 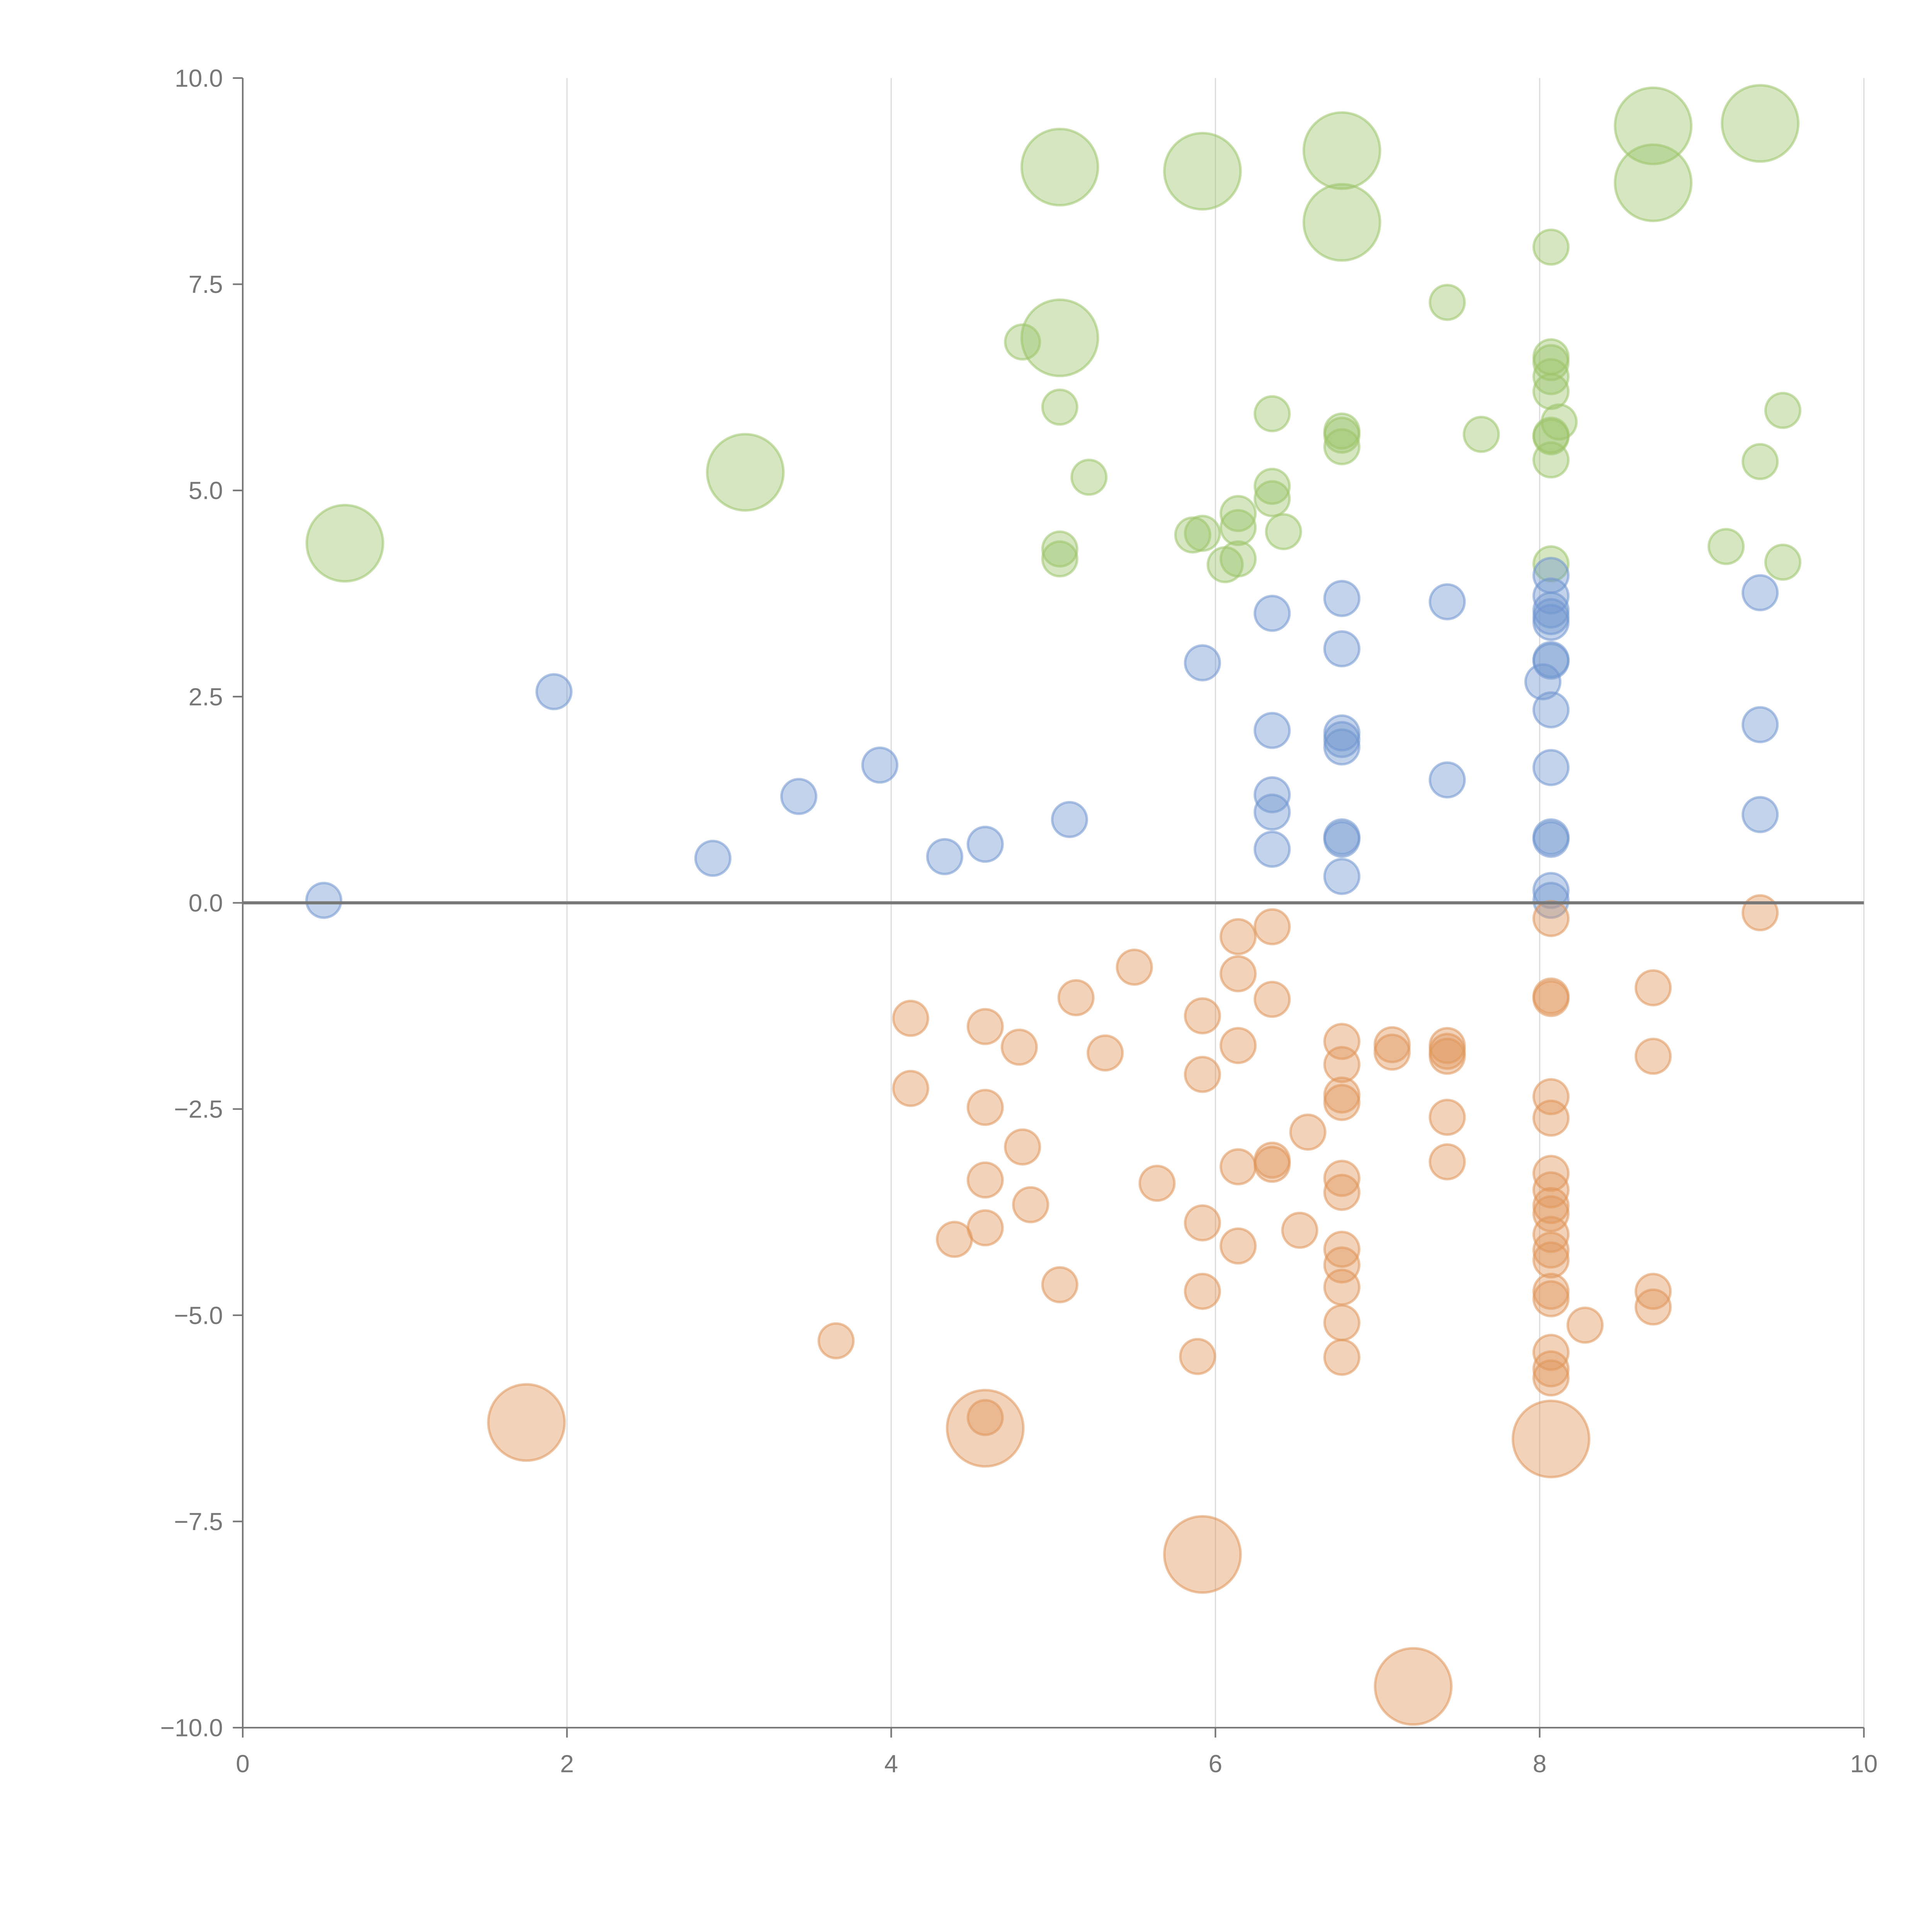 What do you see at coordinates (206, 903) in the screenshot?
I see `y-tick-label: 0.0` at bounding box center [206, 903].